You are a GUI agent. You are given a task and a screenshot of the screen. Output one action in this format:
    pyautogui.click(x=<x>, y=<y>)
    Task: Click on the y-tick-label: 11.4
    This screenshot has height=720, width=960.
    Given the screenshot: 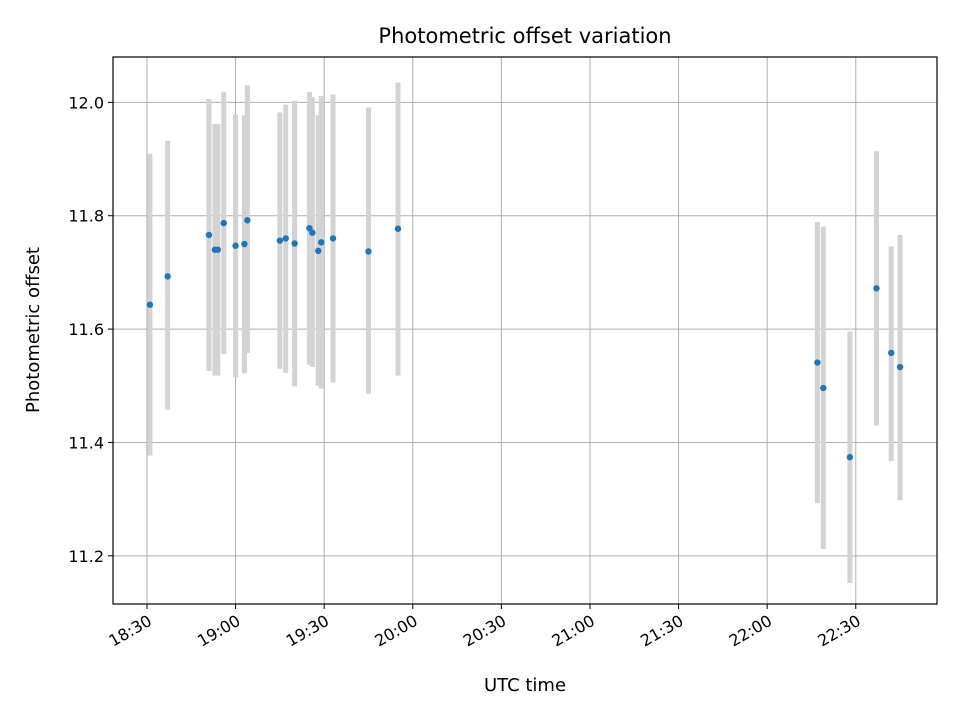 What is the action you would take?
    pyautogui.click(x=86, y=442)
    